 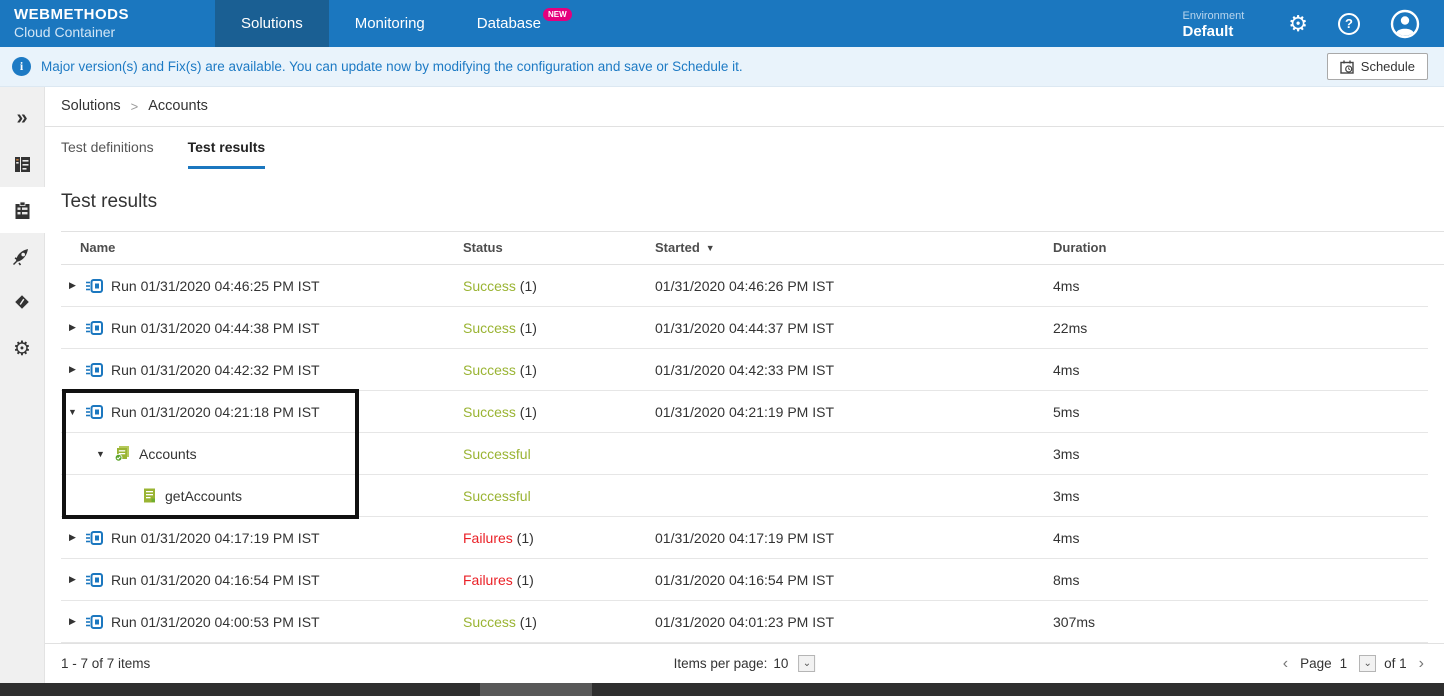 What do you see at coordinates (523, 23) in the screenshot?
I see `nav-database: Database NEW` at bounding box center [523, 23].